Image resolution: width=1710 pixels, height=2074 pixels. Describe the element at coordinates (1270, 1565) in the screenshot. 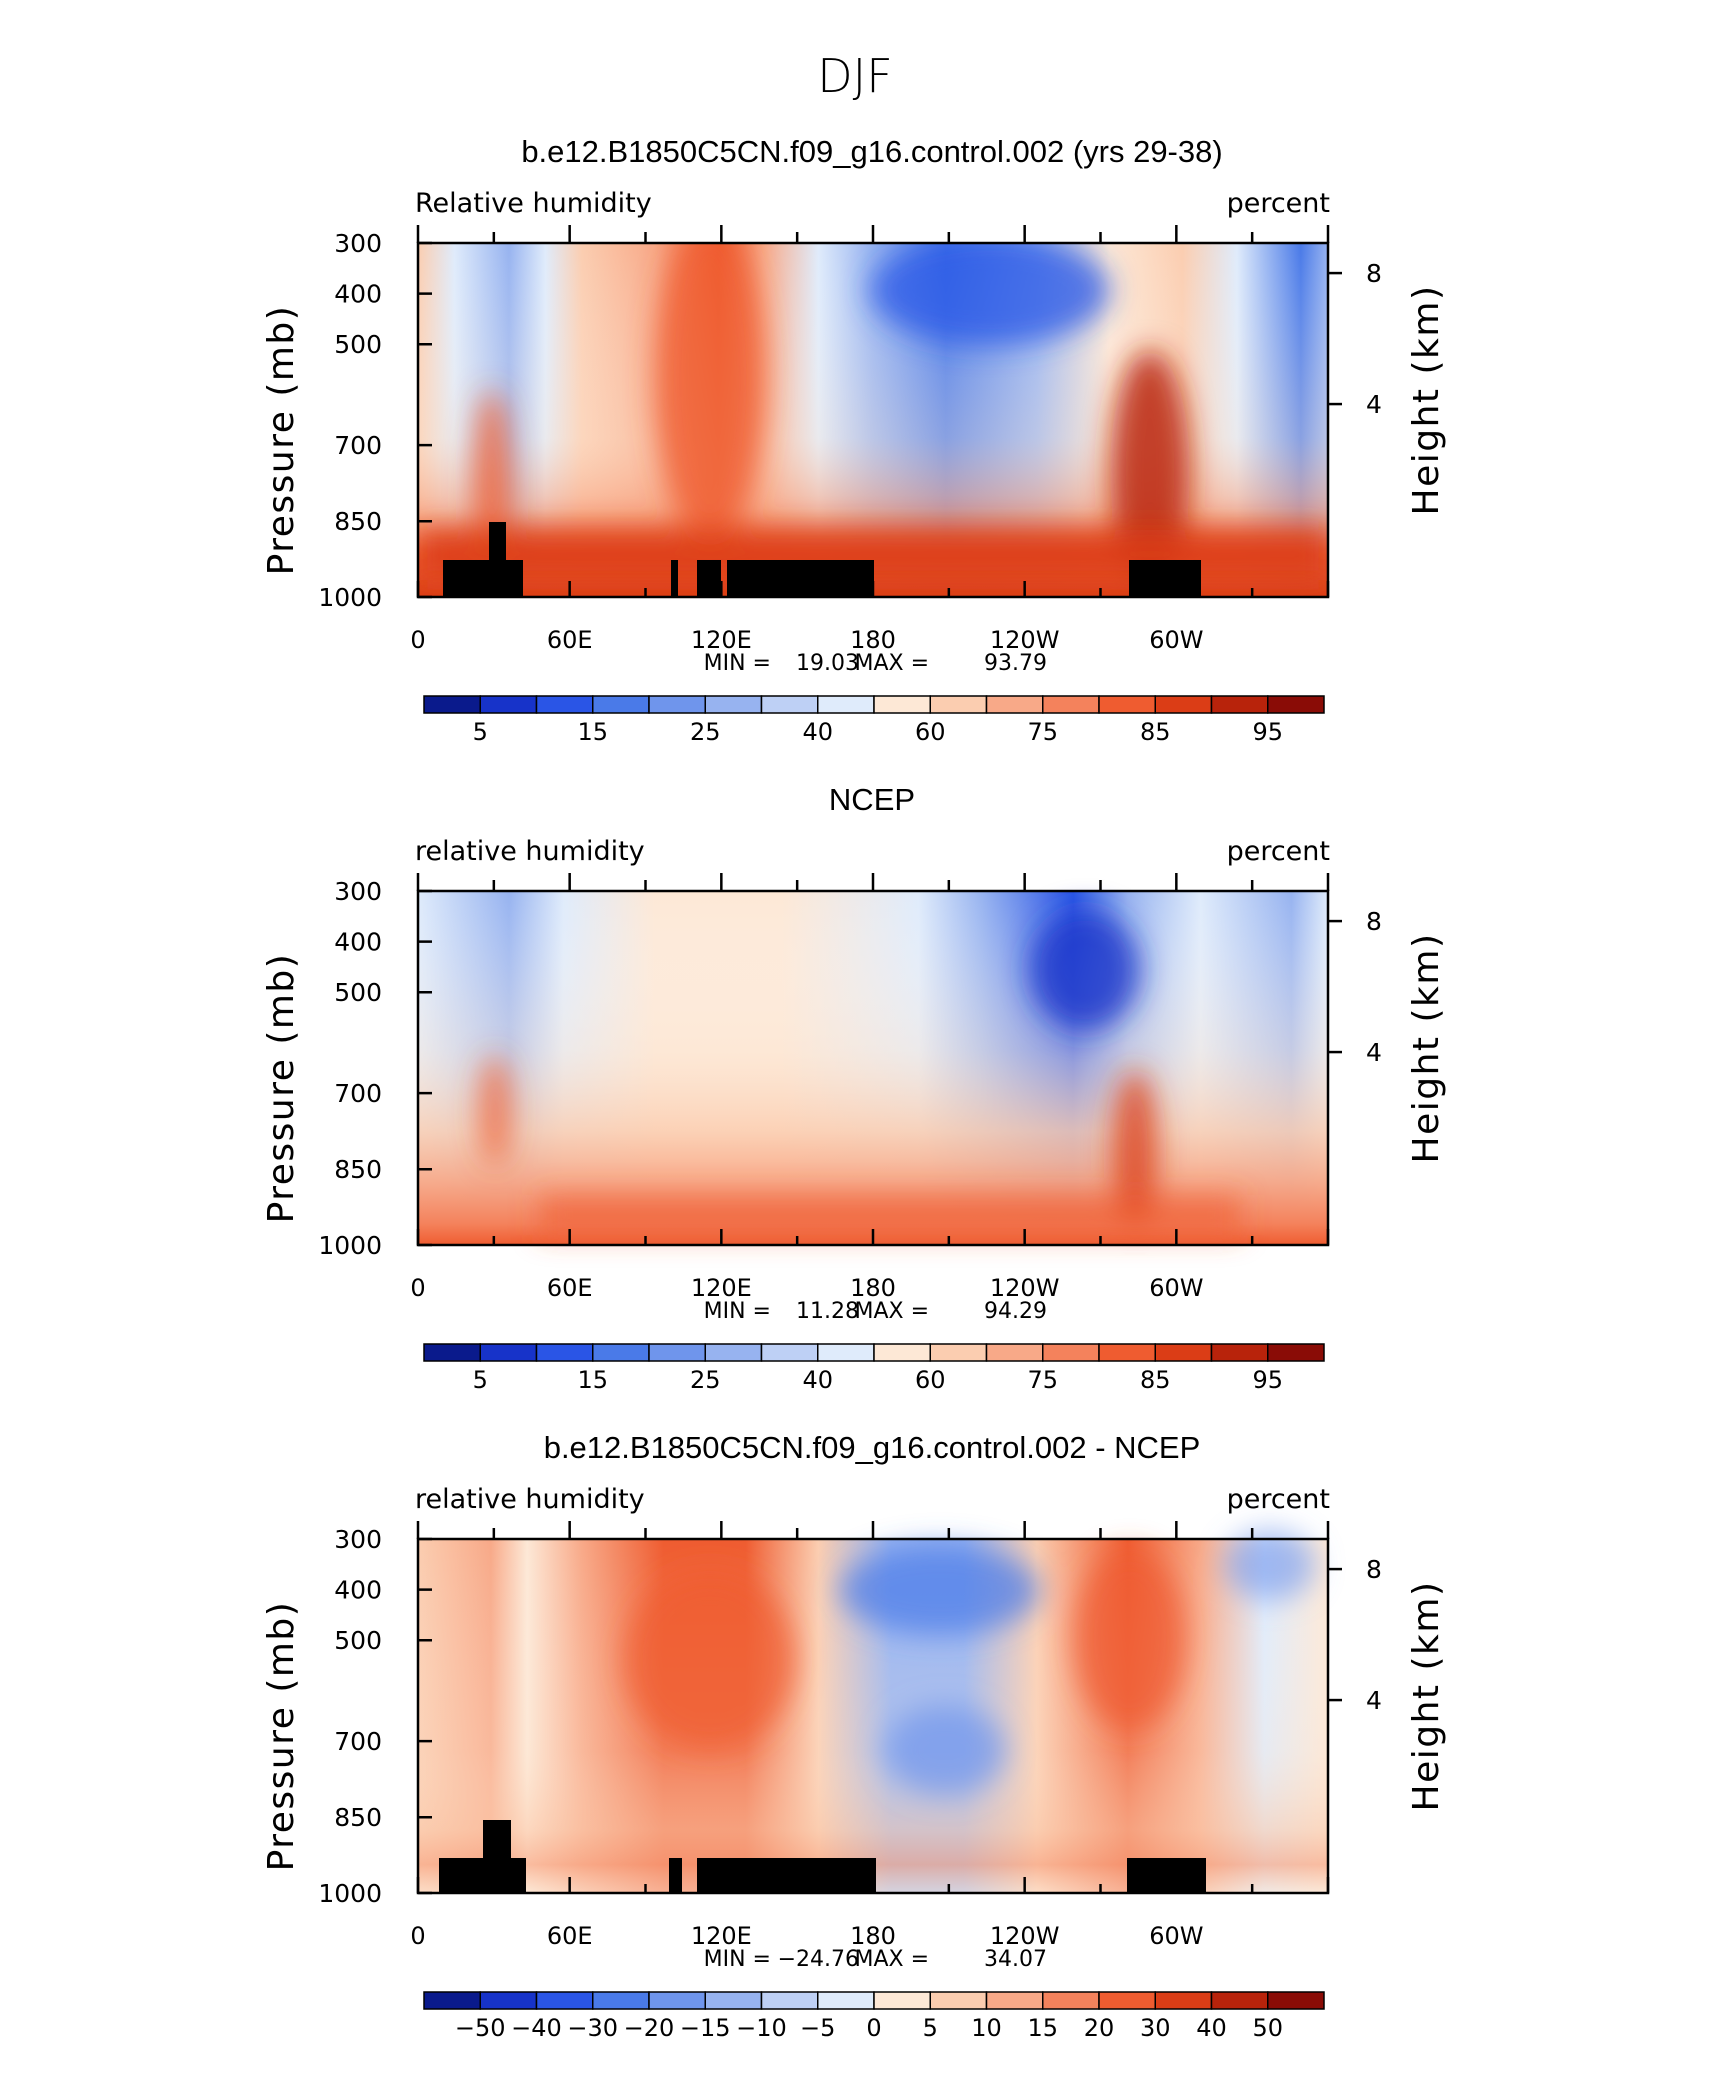

I see `feature-dry-anomaly-east` at that location.